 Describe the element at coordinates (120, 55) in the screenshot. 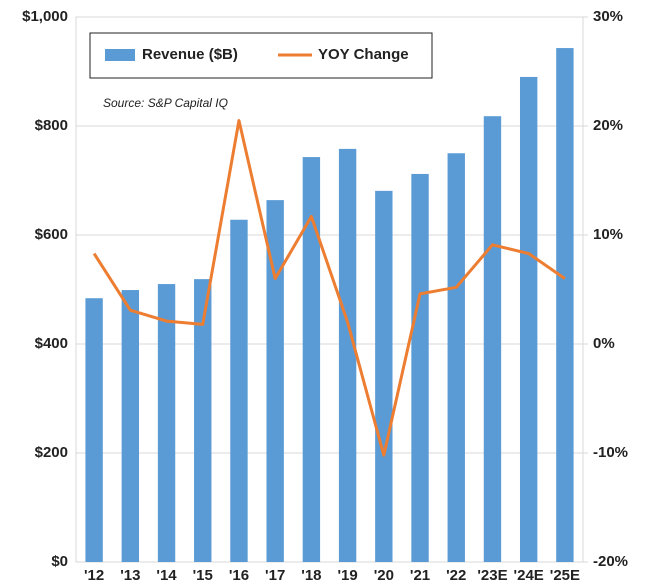

I see `legend-swatch` at that location.